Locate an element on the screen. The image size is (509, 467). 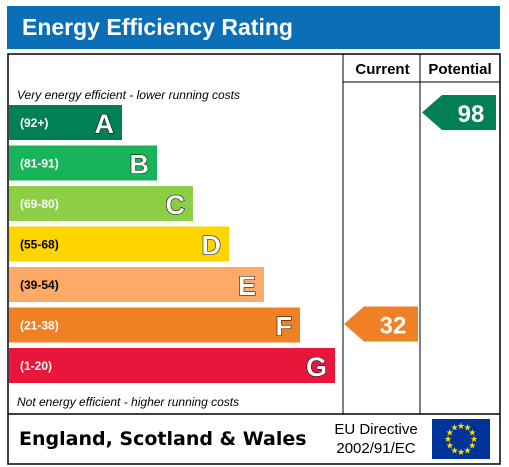
title-bar: Energy Efficiency Rating is located at coordinates (253, 27).